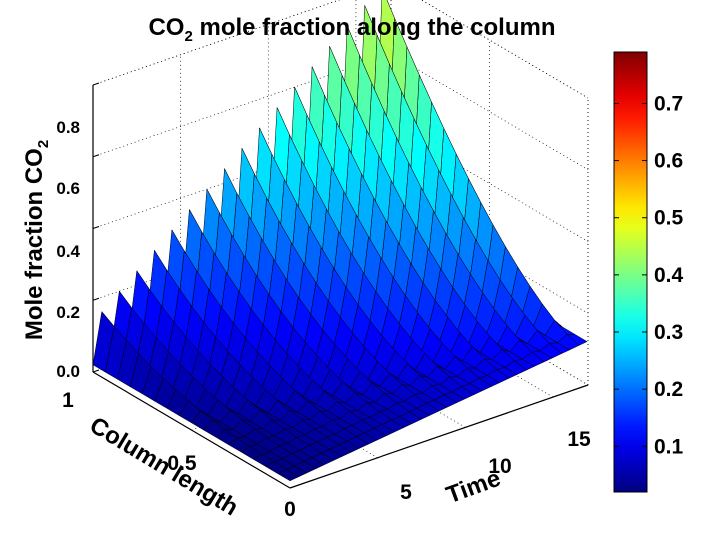  I want to click on chart-title: CO2 mole fraction along the column, so click(351, 29).